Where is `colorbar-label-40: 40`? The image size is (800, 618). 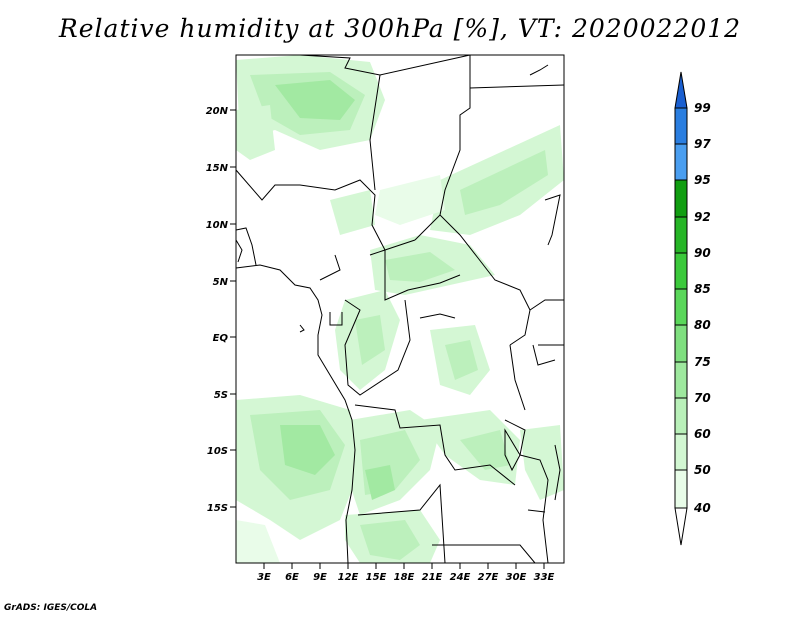
colorbar-label-40: 40 is located at coordinates (702, 508).